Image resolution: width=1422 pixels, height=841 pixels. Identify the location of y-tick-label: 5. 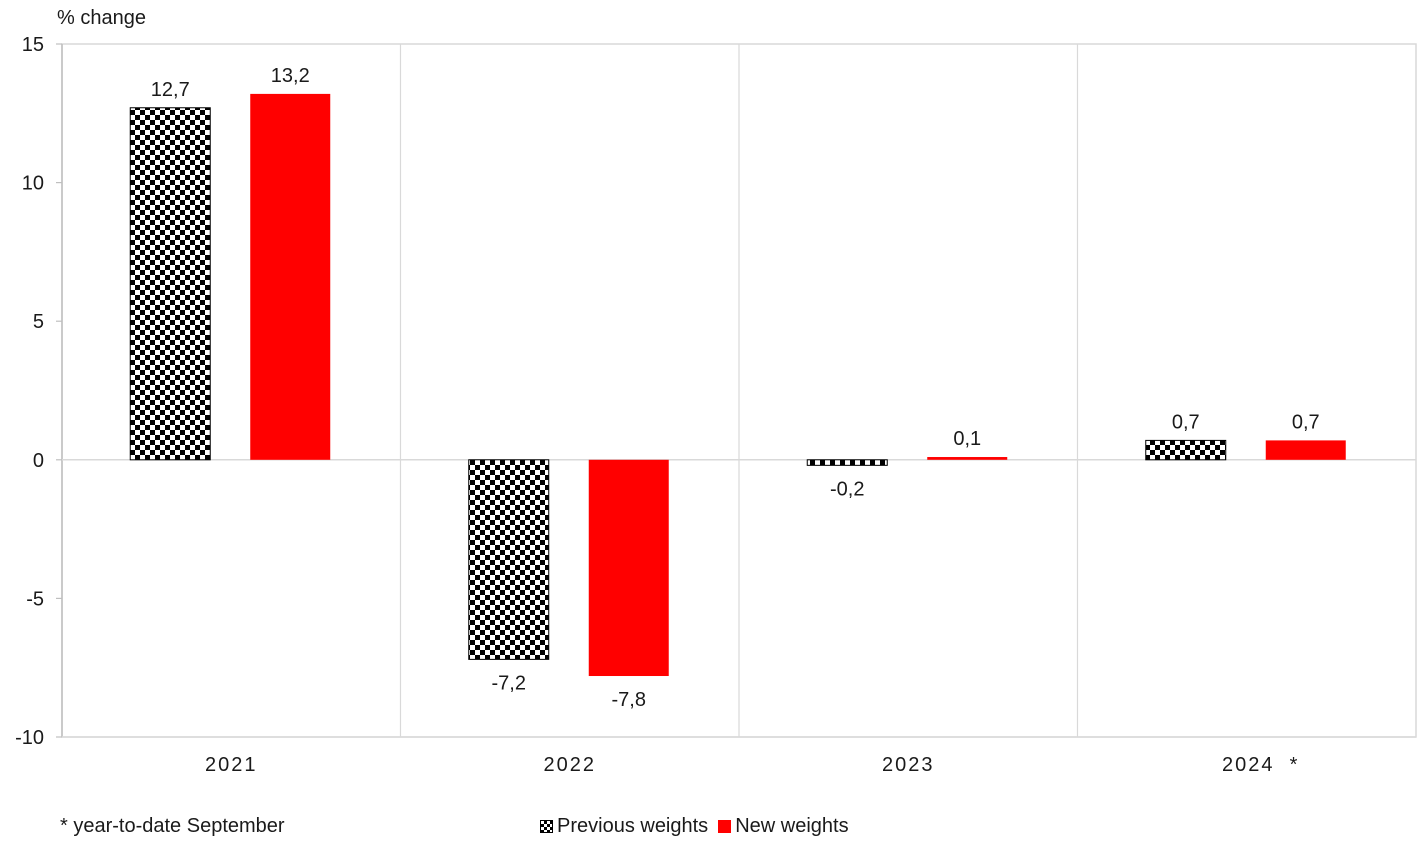
(38, 322).